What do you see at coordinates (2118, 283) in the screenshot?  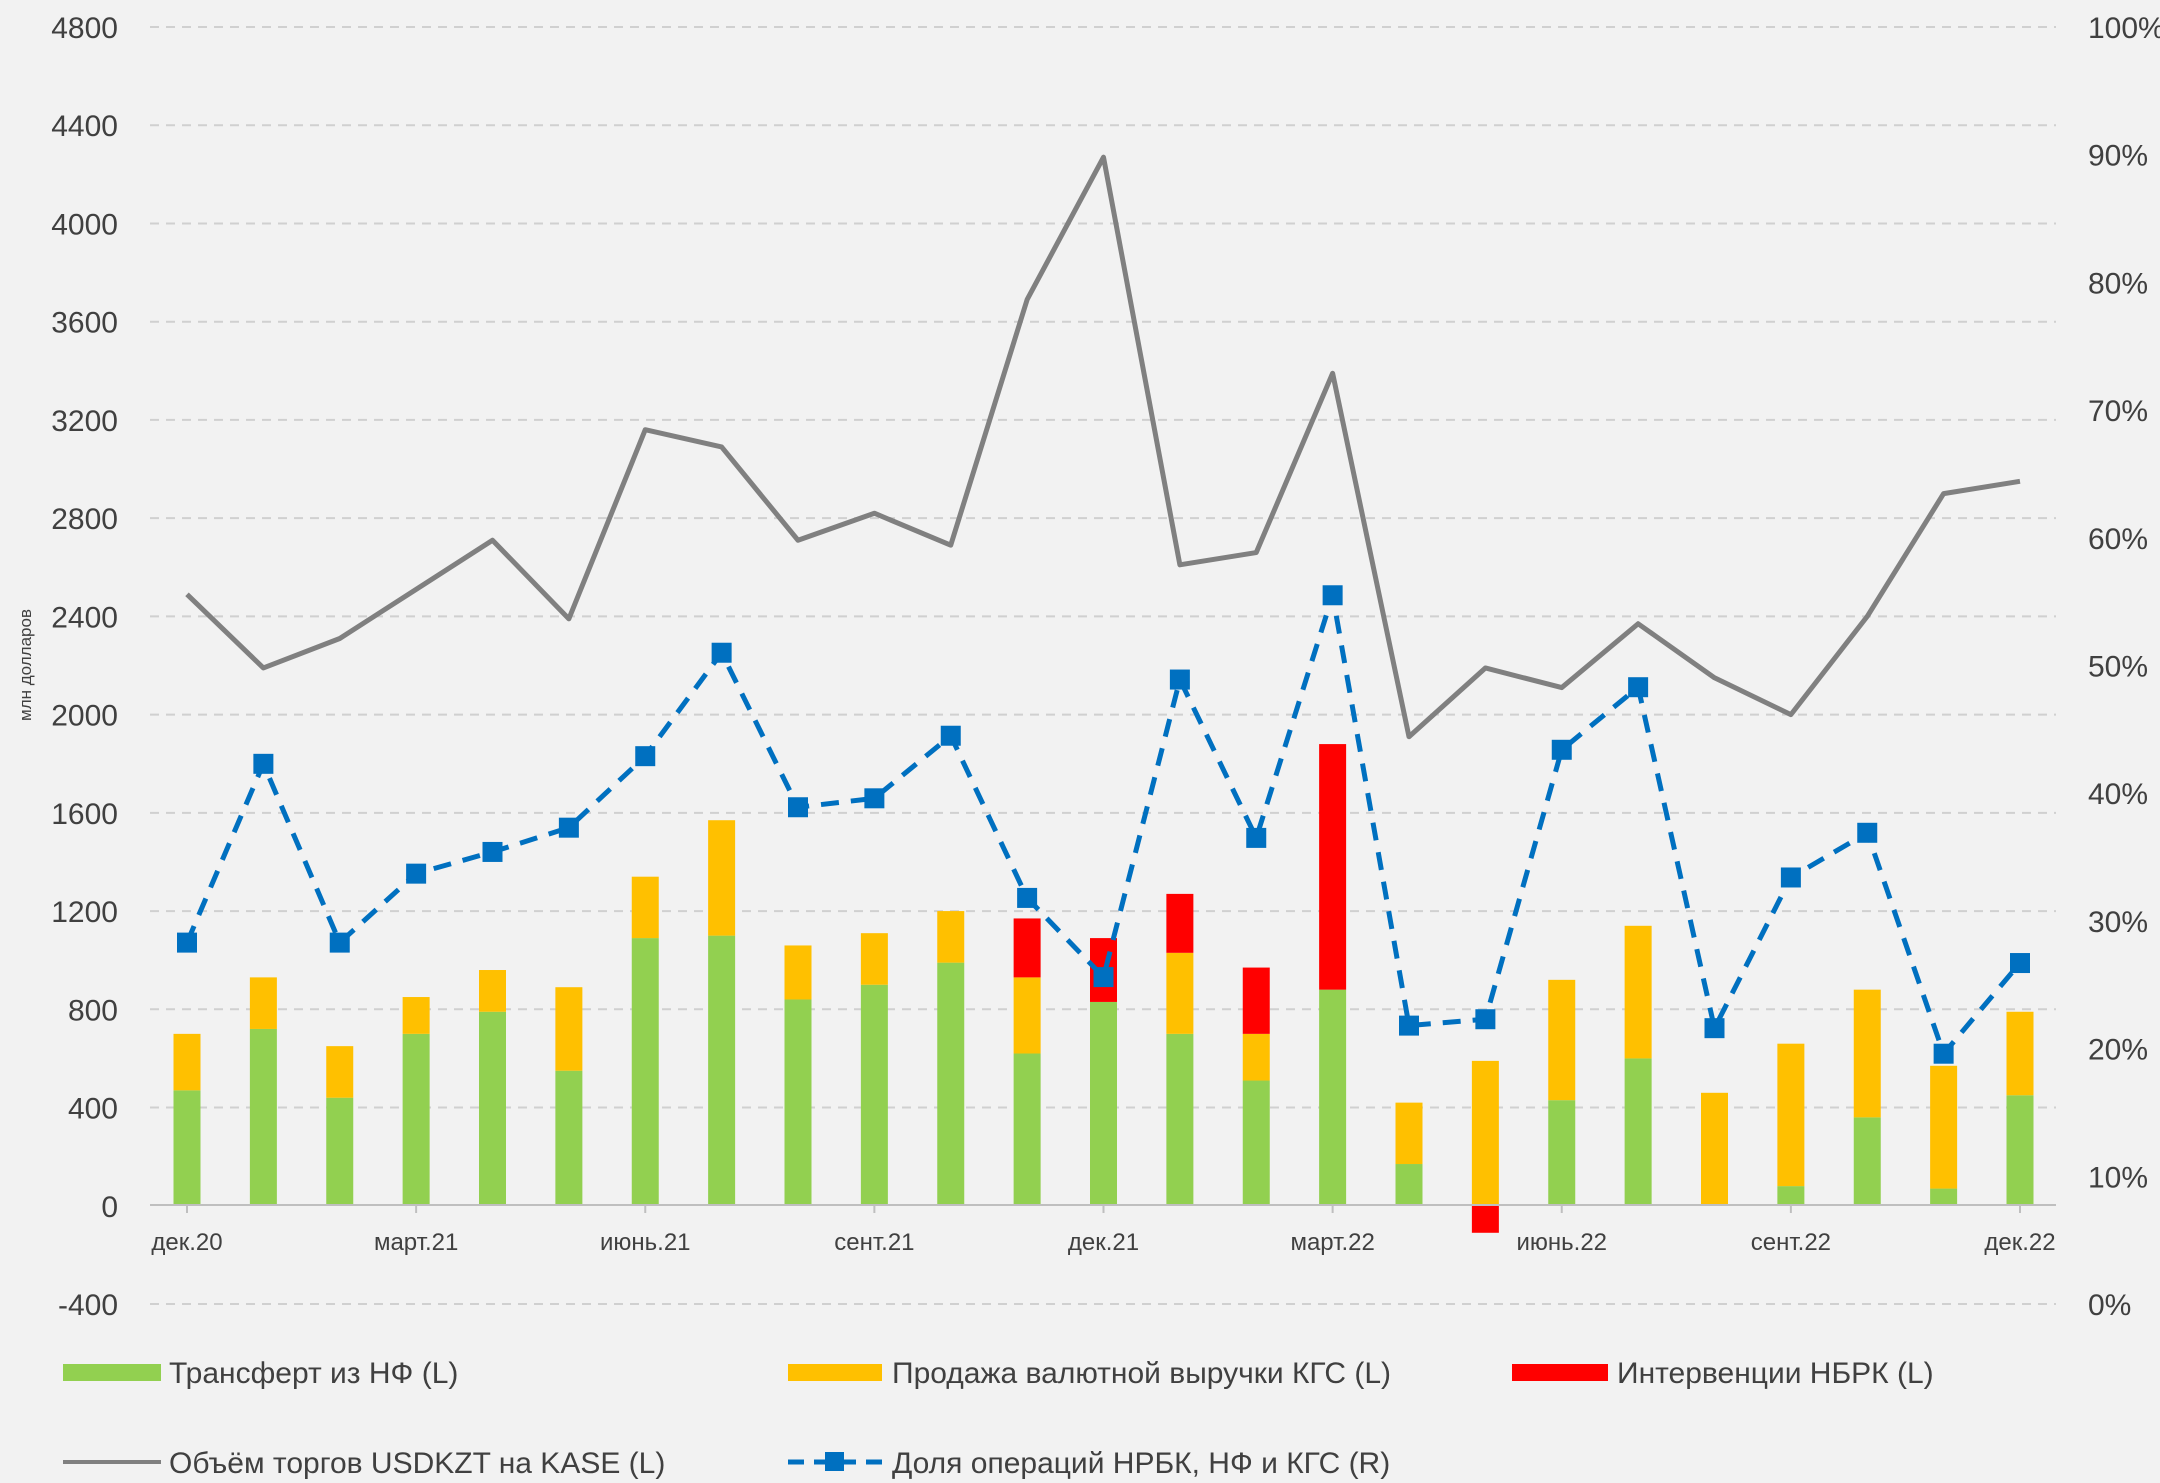 I see `y2-tick-label-8: 80%` at bounding box center [2118, 283].